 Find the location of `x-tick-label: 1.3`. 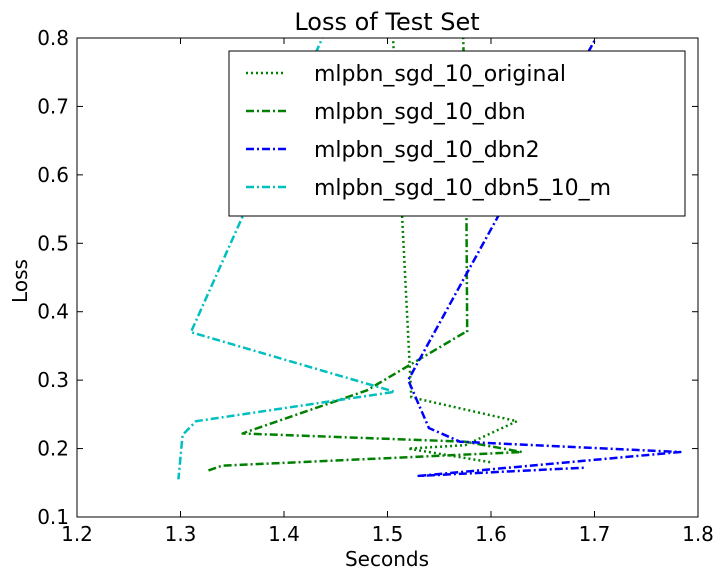

x-tick-label: 1.3 is located at coordinates (181, 534).